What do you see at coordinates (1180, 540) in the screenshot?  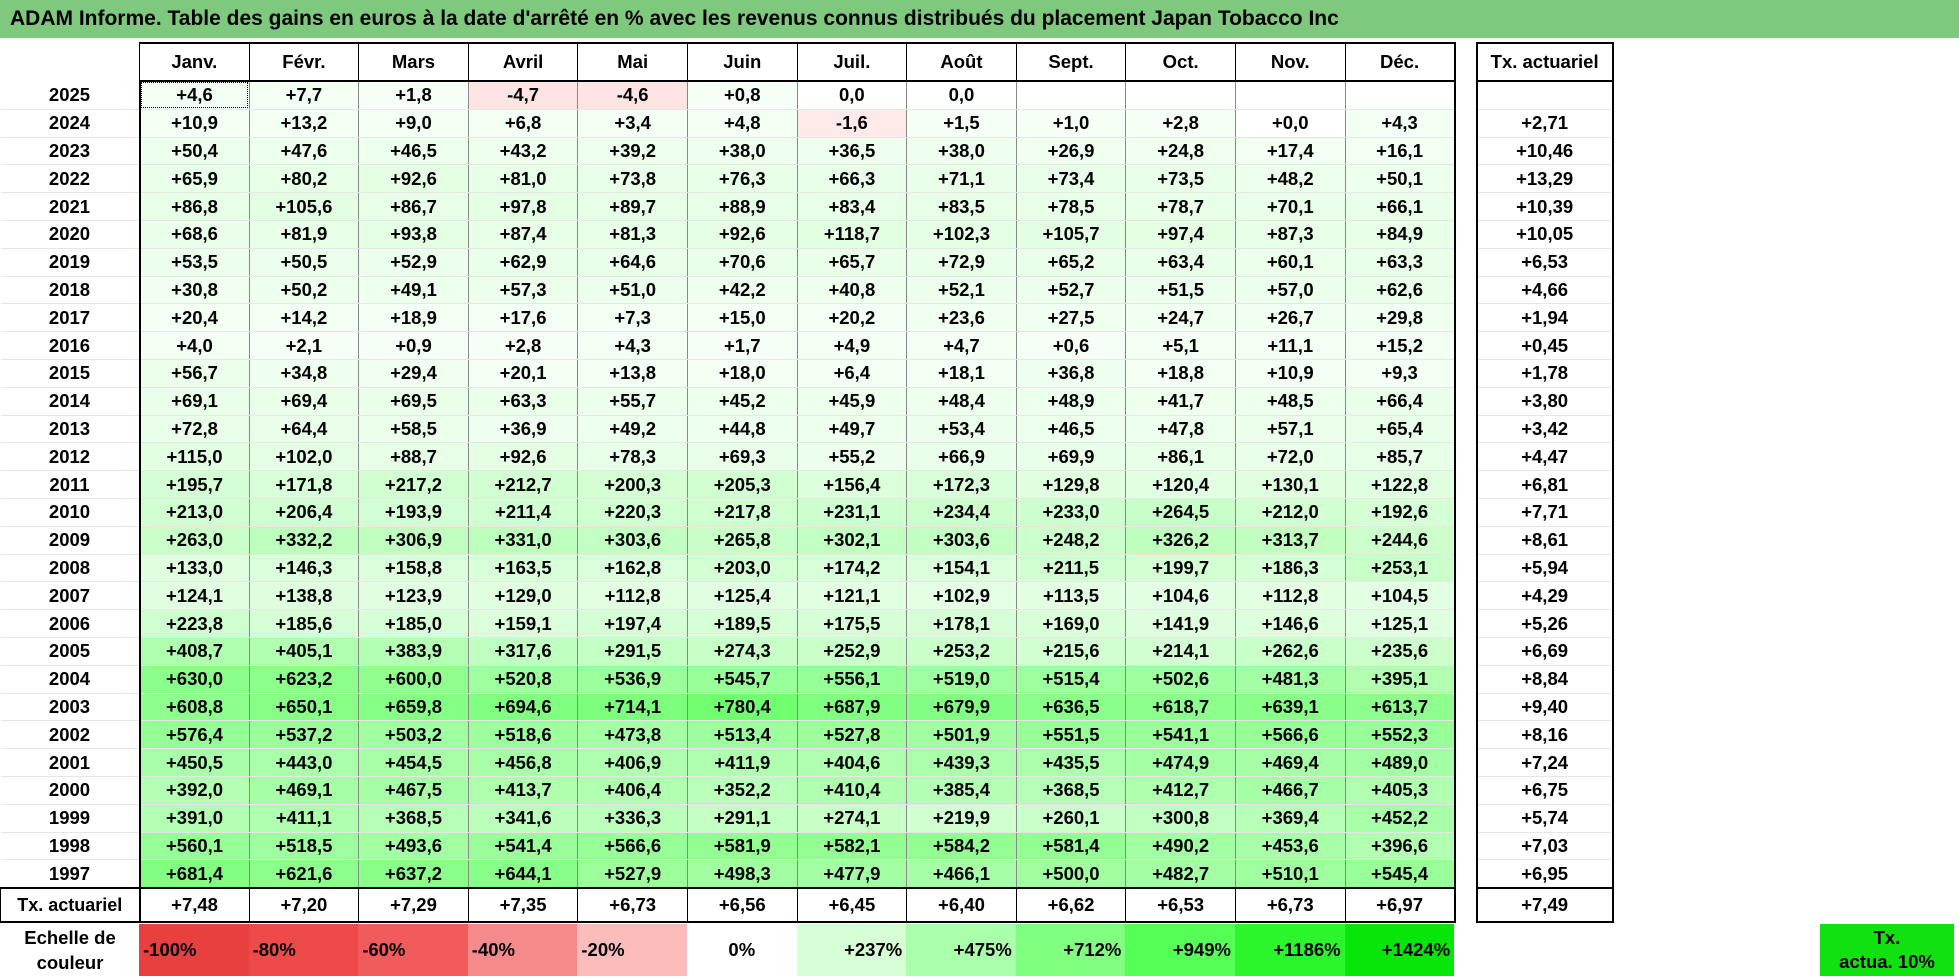 I see `value-cell: +326,2` at bounding box center [1180, 540].